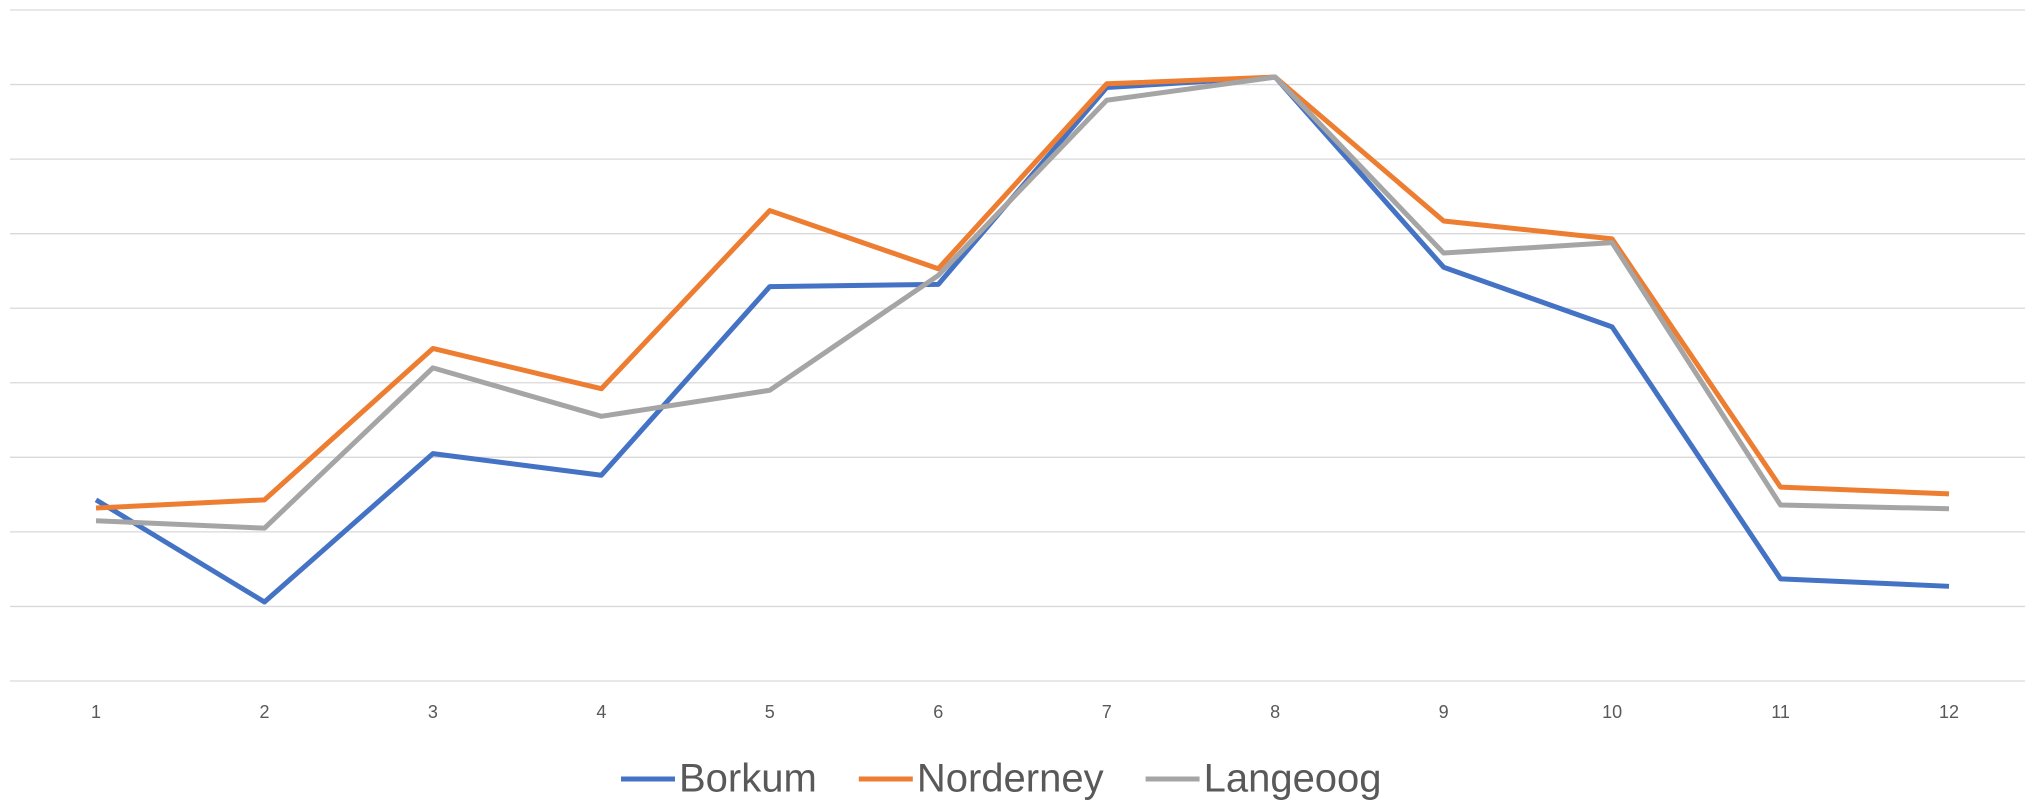  What do you see at coordinates (1780, 712) in the screenshot?
I see `x-tick-label: 11` at bounding box center [1780, 712].